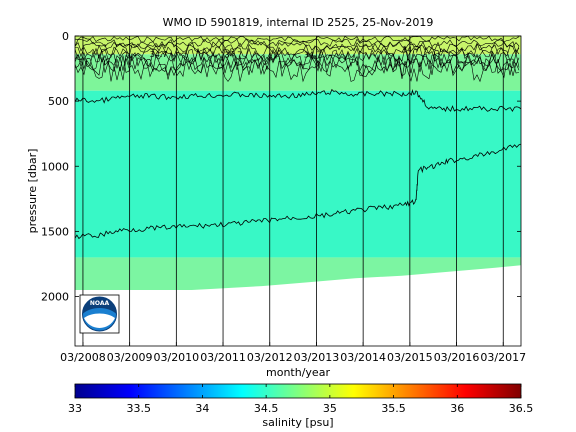 The image size is (576, 432). I want to click on x-tick-label: 03/2011, so click(223, 357).